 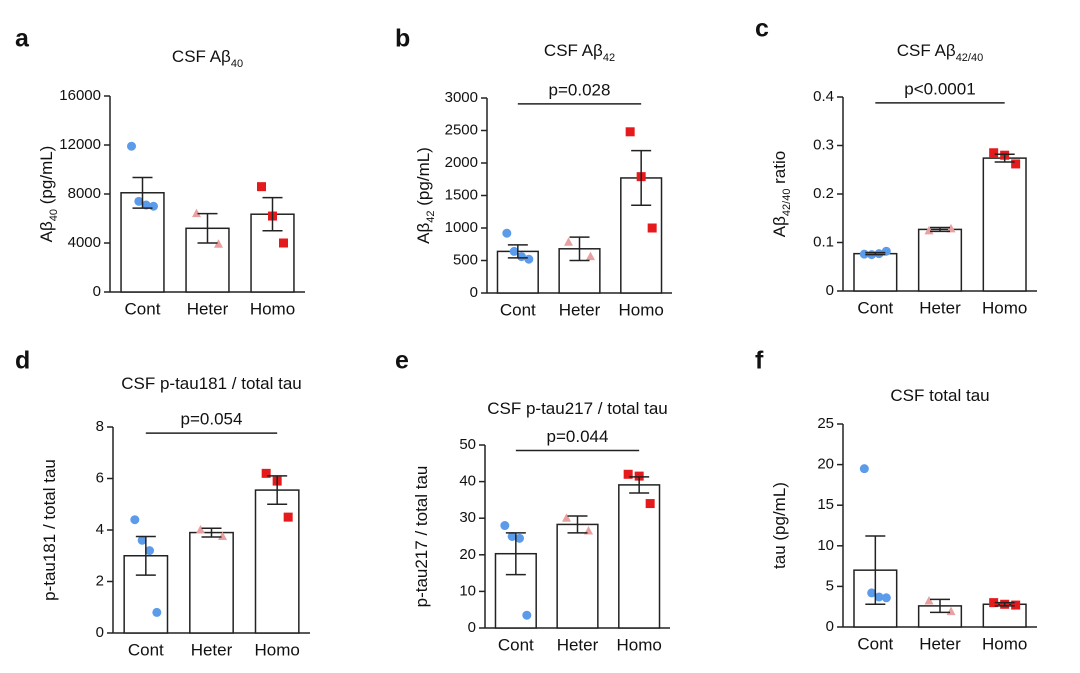 I want to click on chart-title: CSF total tau, so click(x=939, y=395).